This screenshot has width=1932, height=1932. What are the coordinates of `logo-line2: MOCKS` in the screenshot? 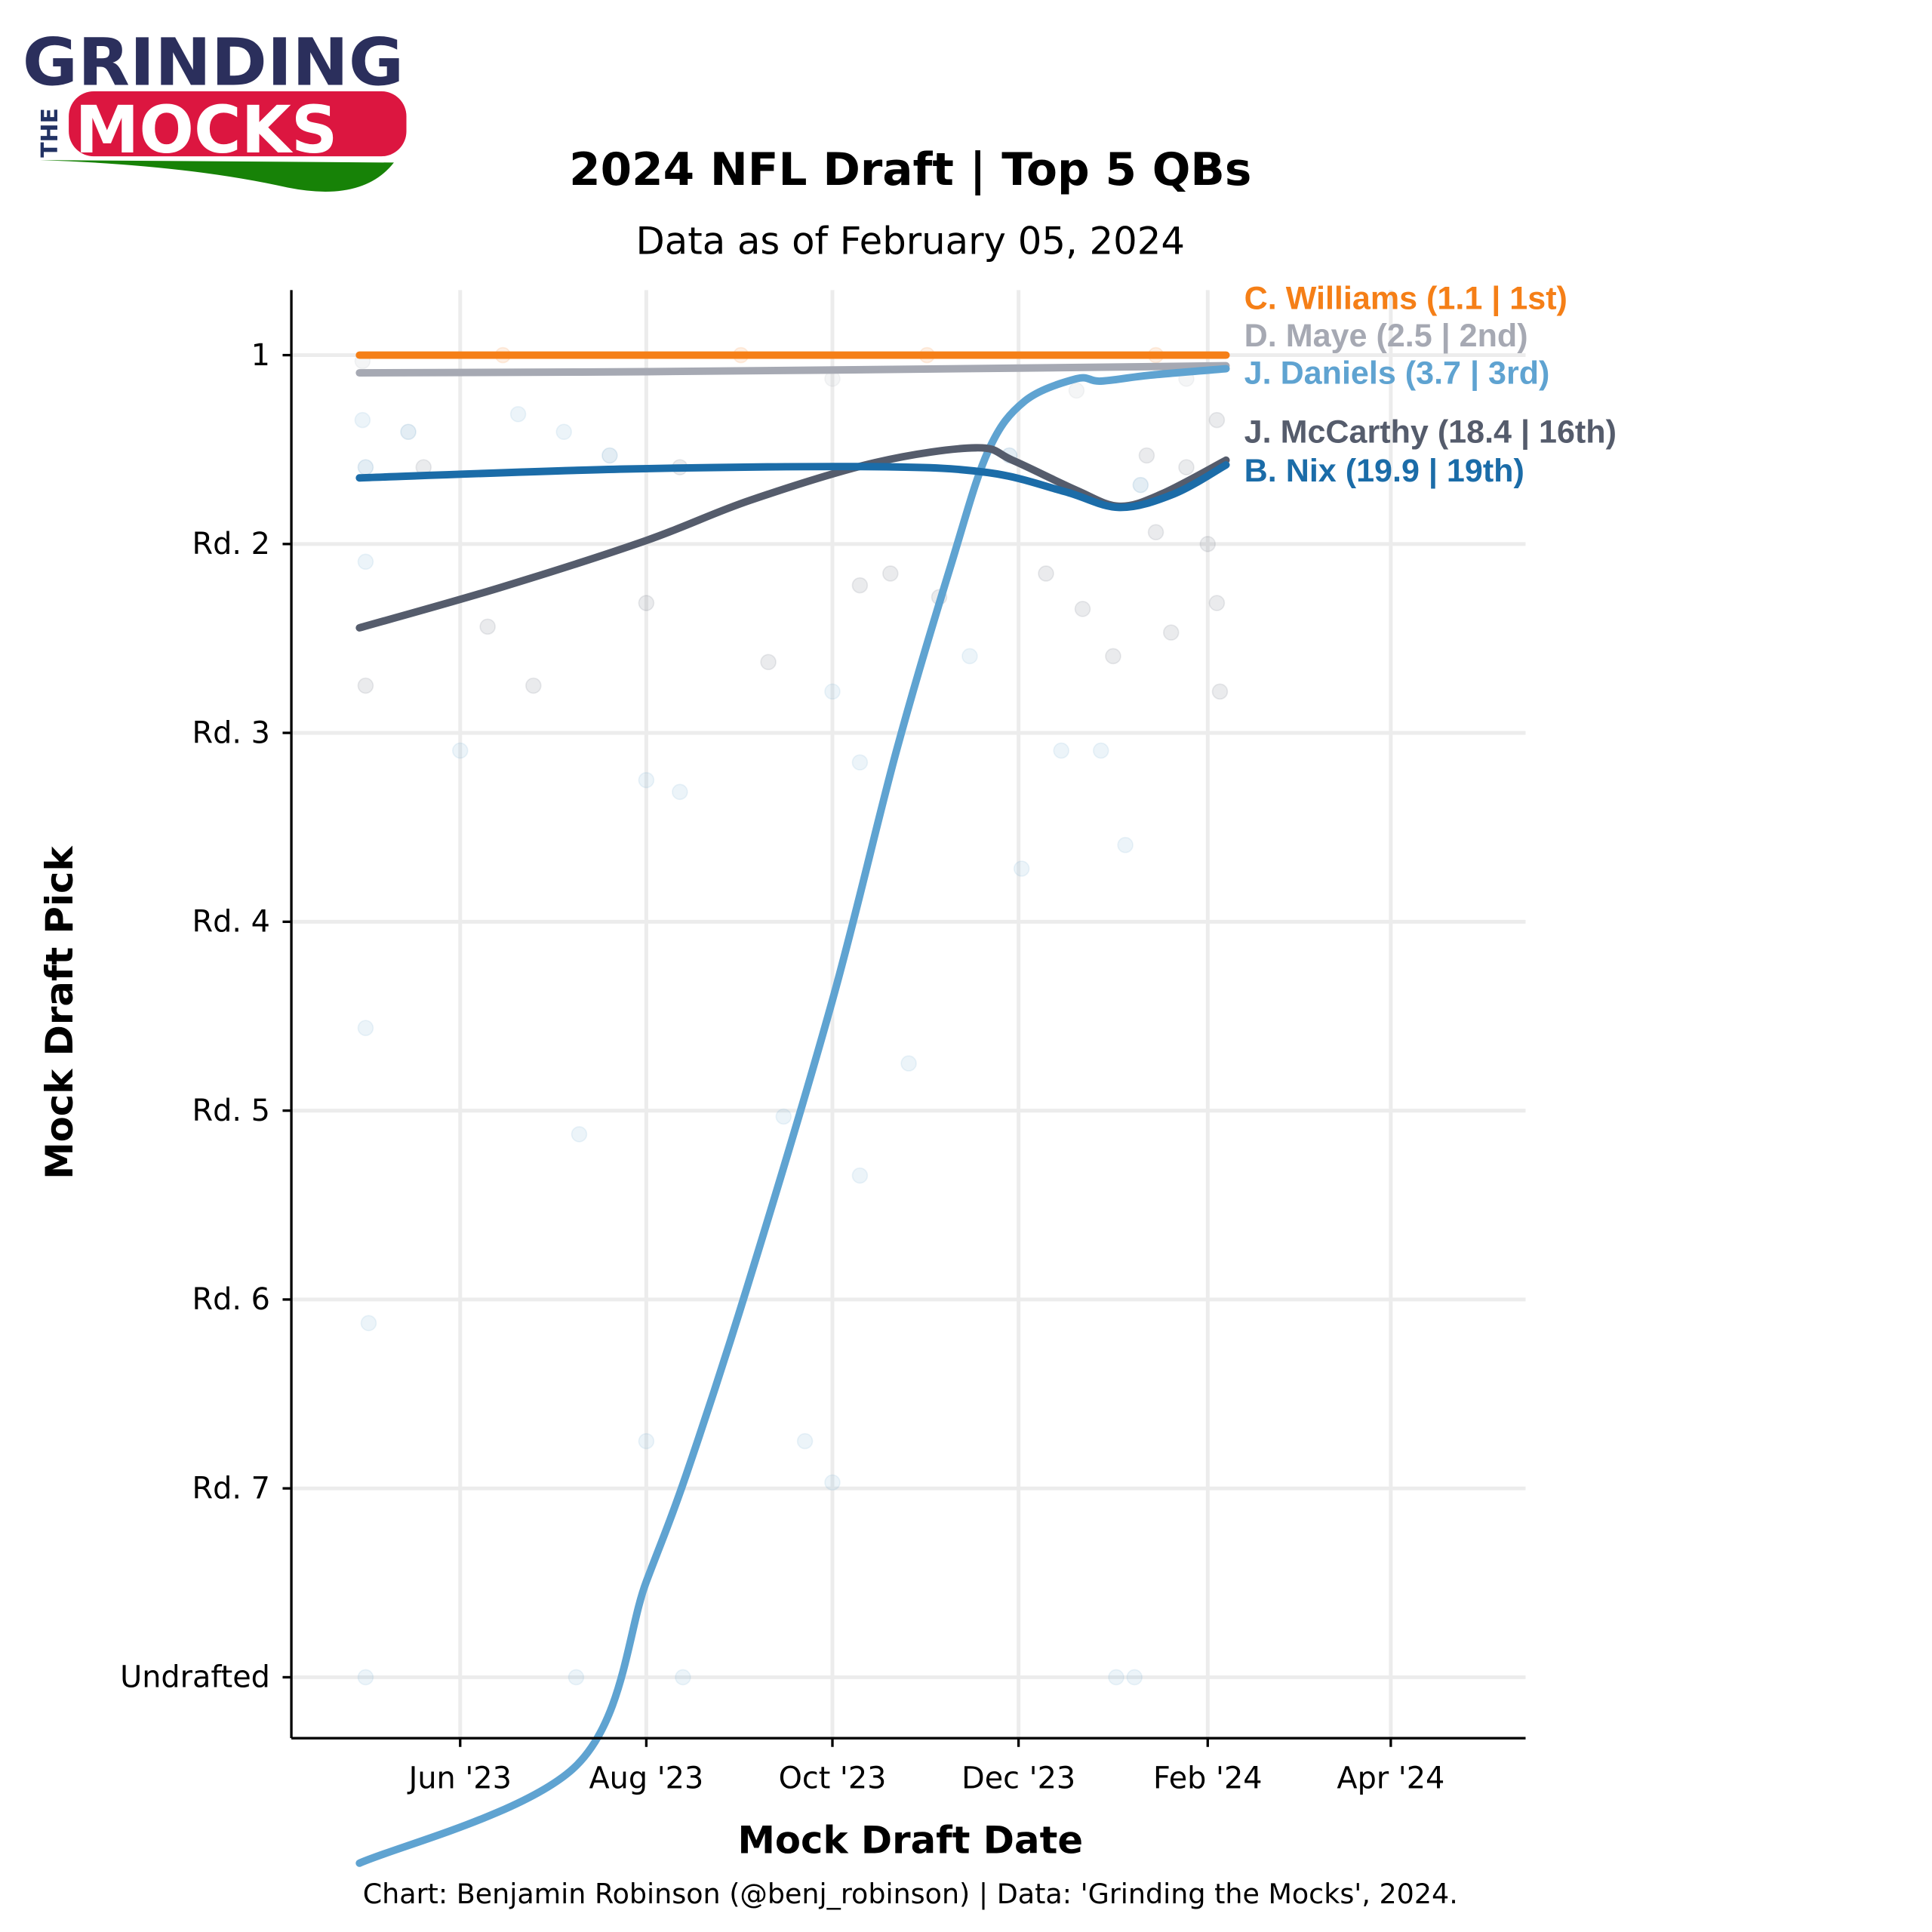 It's located at (206, 130).